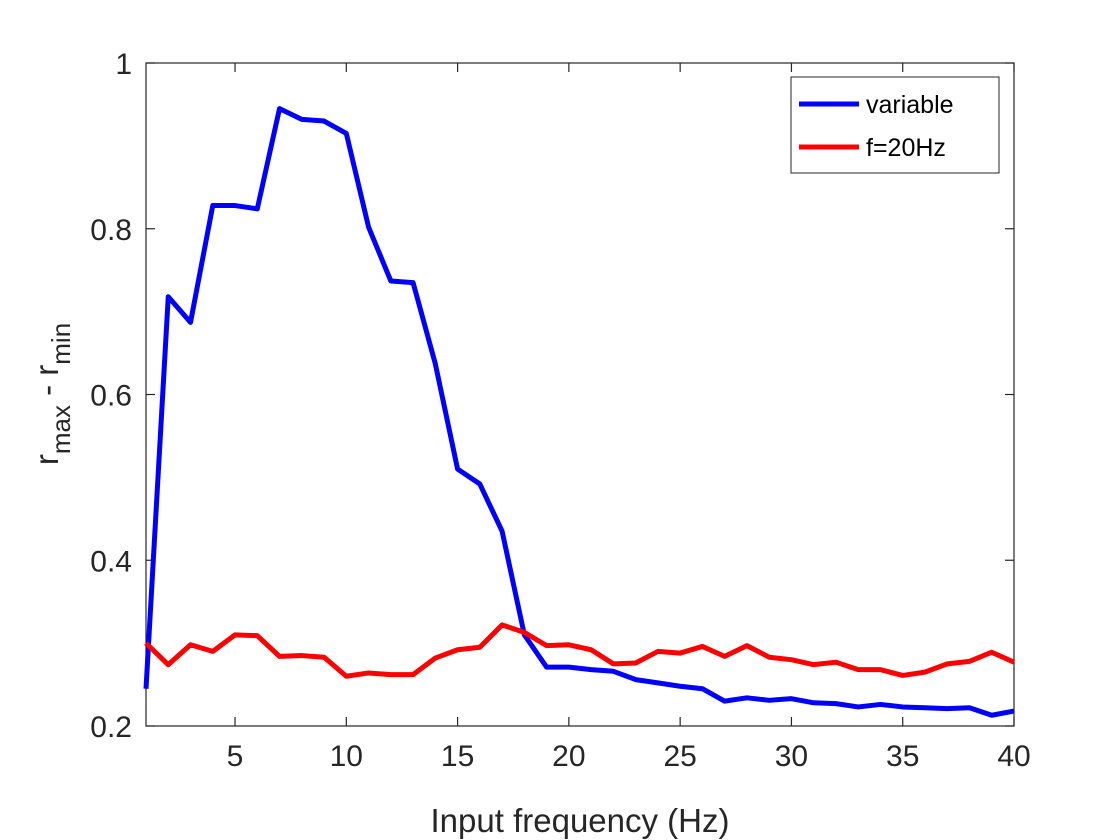 Image resolution: width=1120 pixels, height=840 pixels. I want to click on y-label-base: r, so click(46, 459).